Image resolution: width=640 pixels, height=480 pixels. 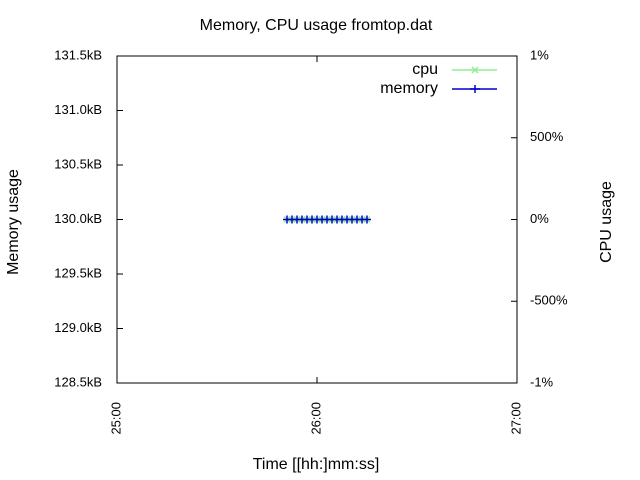 I want to click on y-tick-label: 130.5kB, so click(x=78, y=163).